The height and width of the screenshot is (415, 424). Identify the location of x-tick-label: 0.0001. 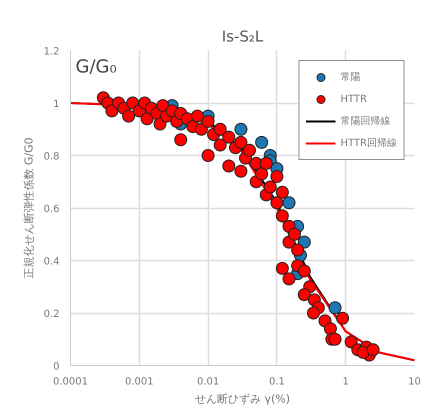
(70, 382).